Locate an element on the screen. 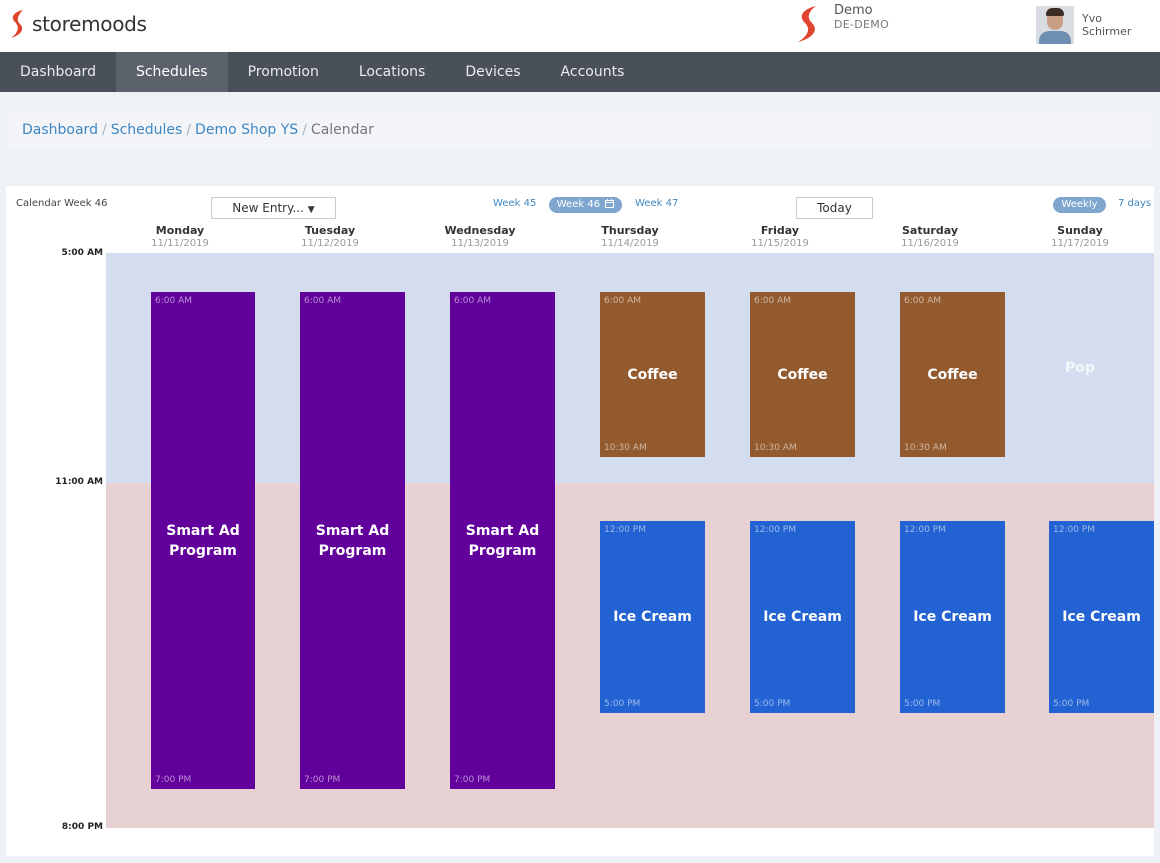 The width and height of the screenshot is (1160, 863). day-date: 11/16/2019 is located at coordinates (930, 243).